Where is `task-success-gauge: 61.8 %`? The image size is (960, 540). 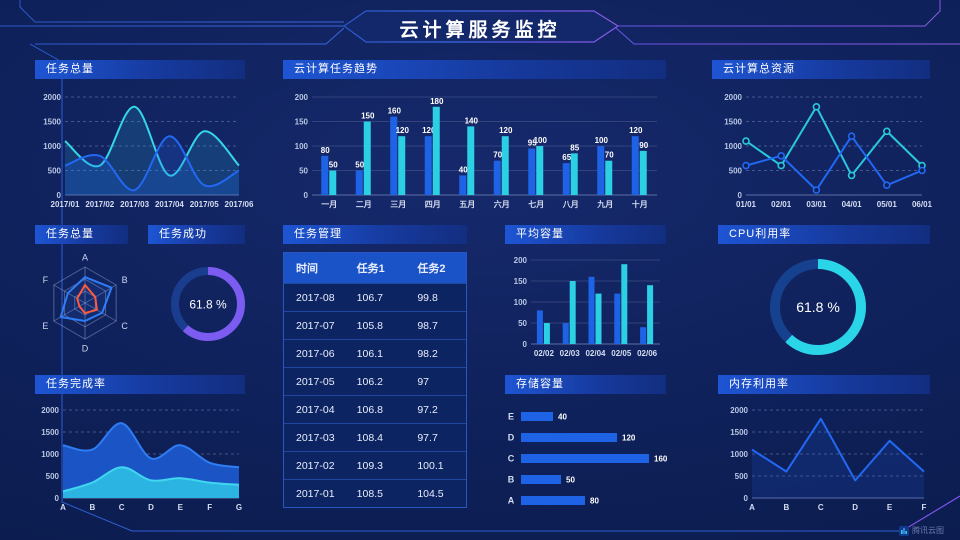 task-success-gauge: 61.8 % is located at coordinates (208, 304).